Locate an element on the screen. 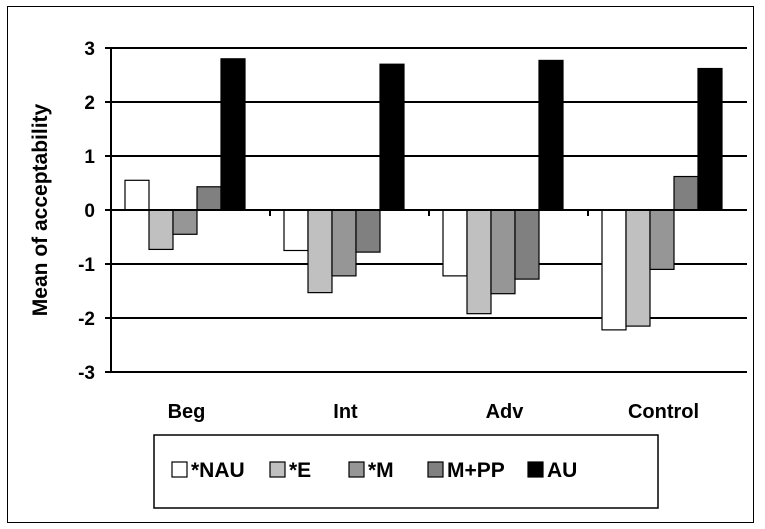  legend-item: M+PP is located at coordinates (466, 470).